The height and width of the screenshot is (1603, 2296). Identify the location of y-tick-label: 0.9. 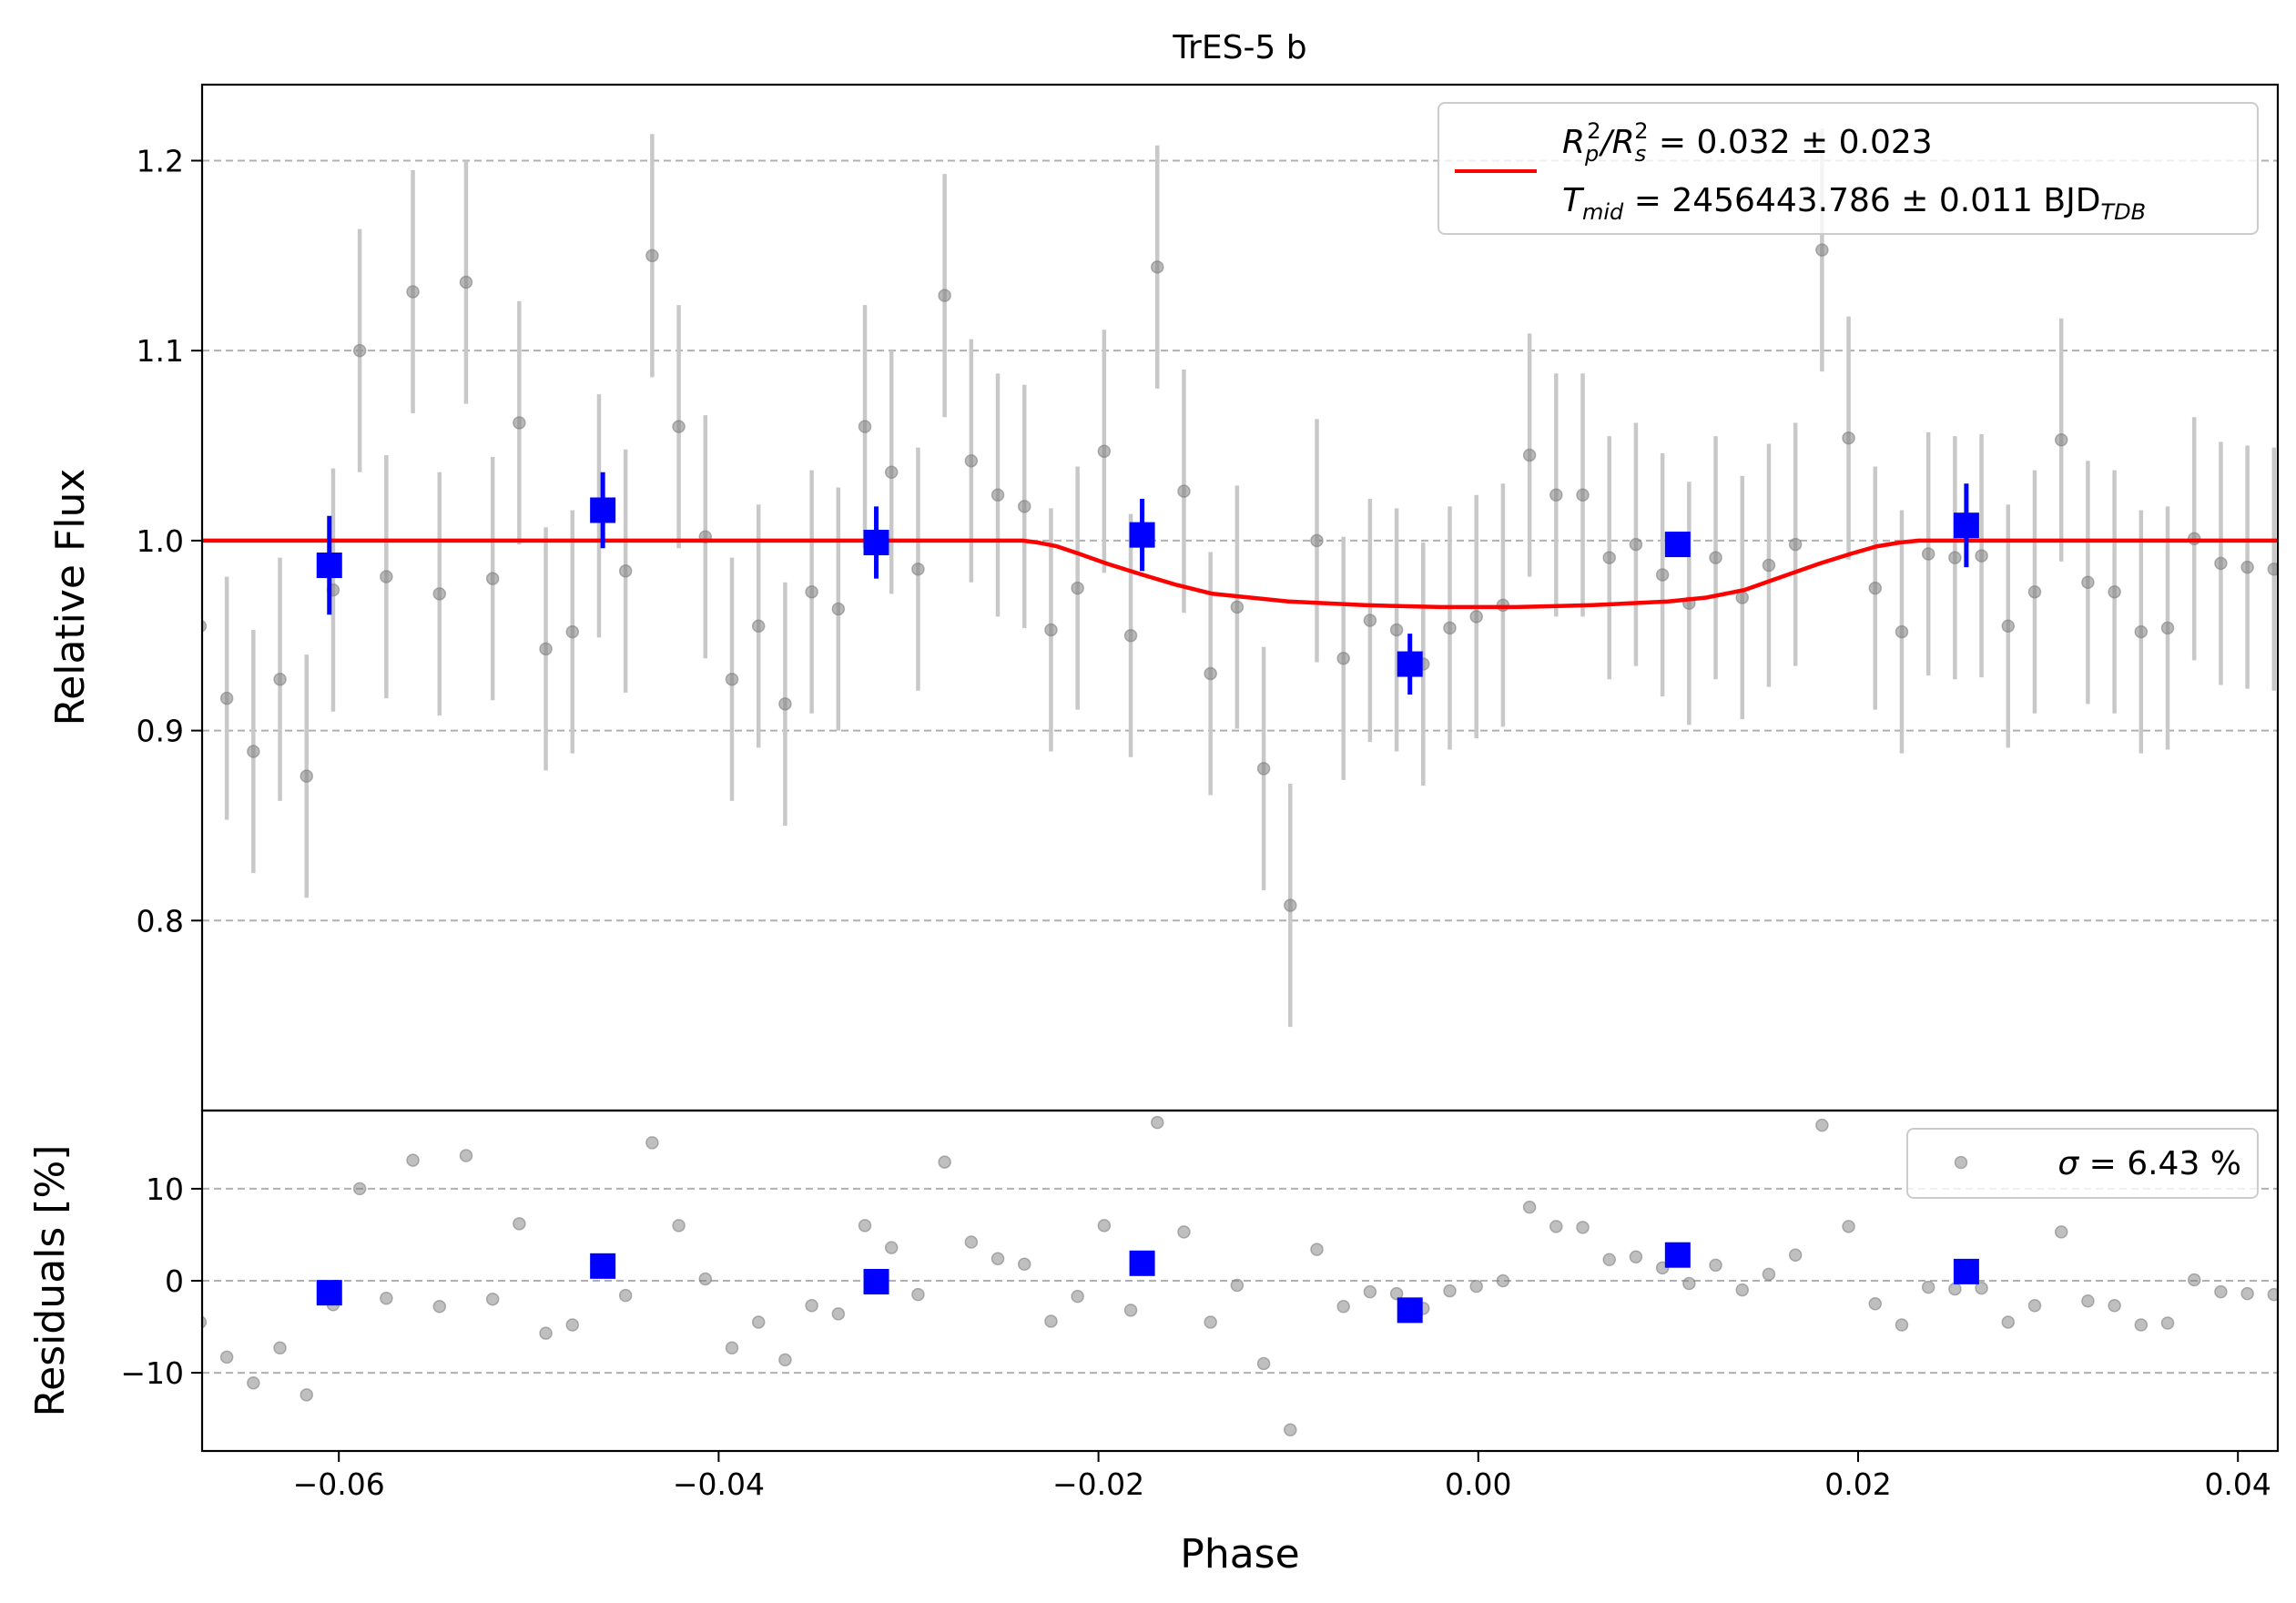
(160, 731).